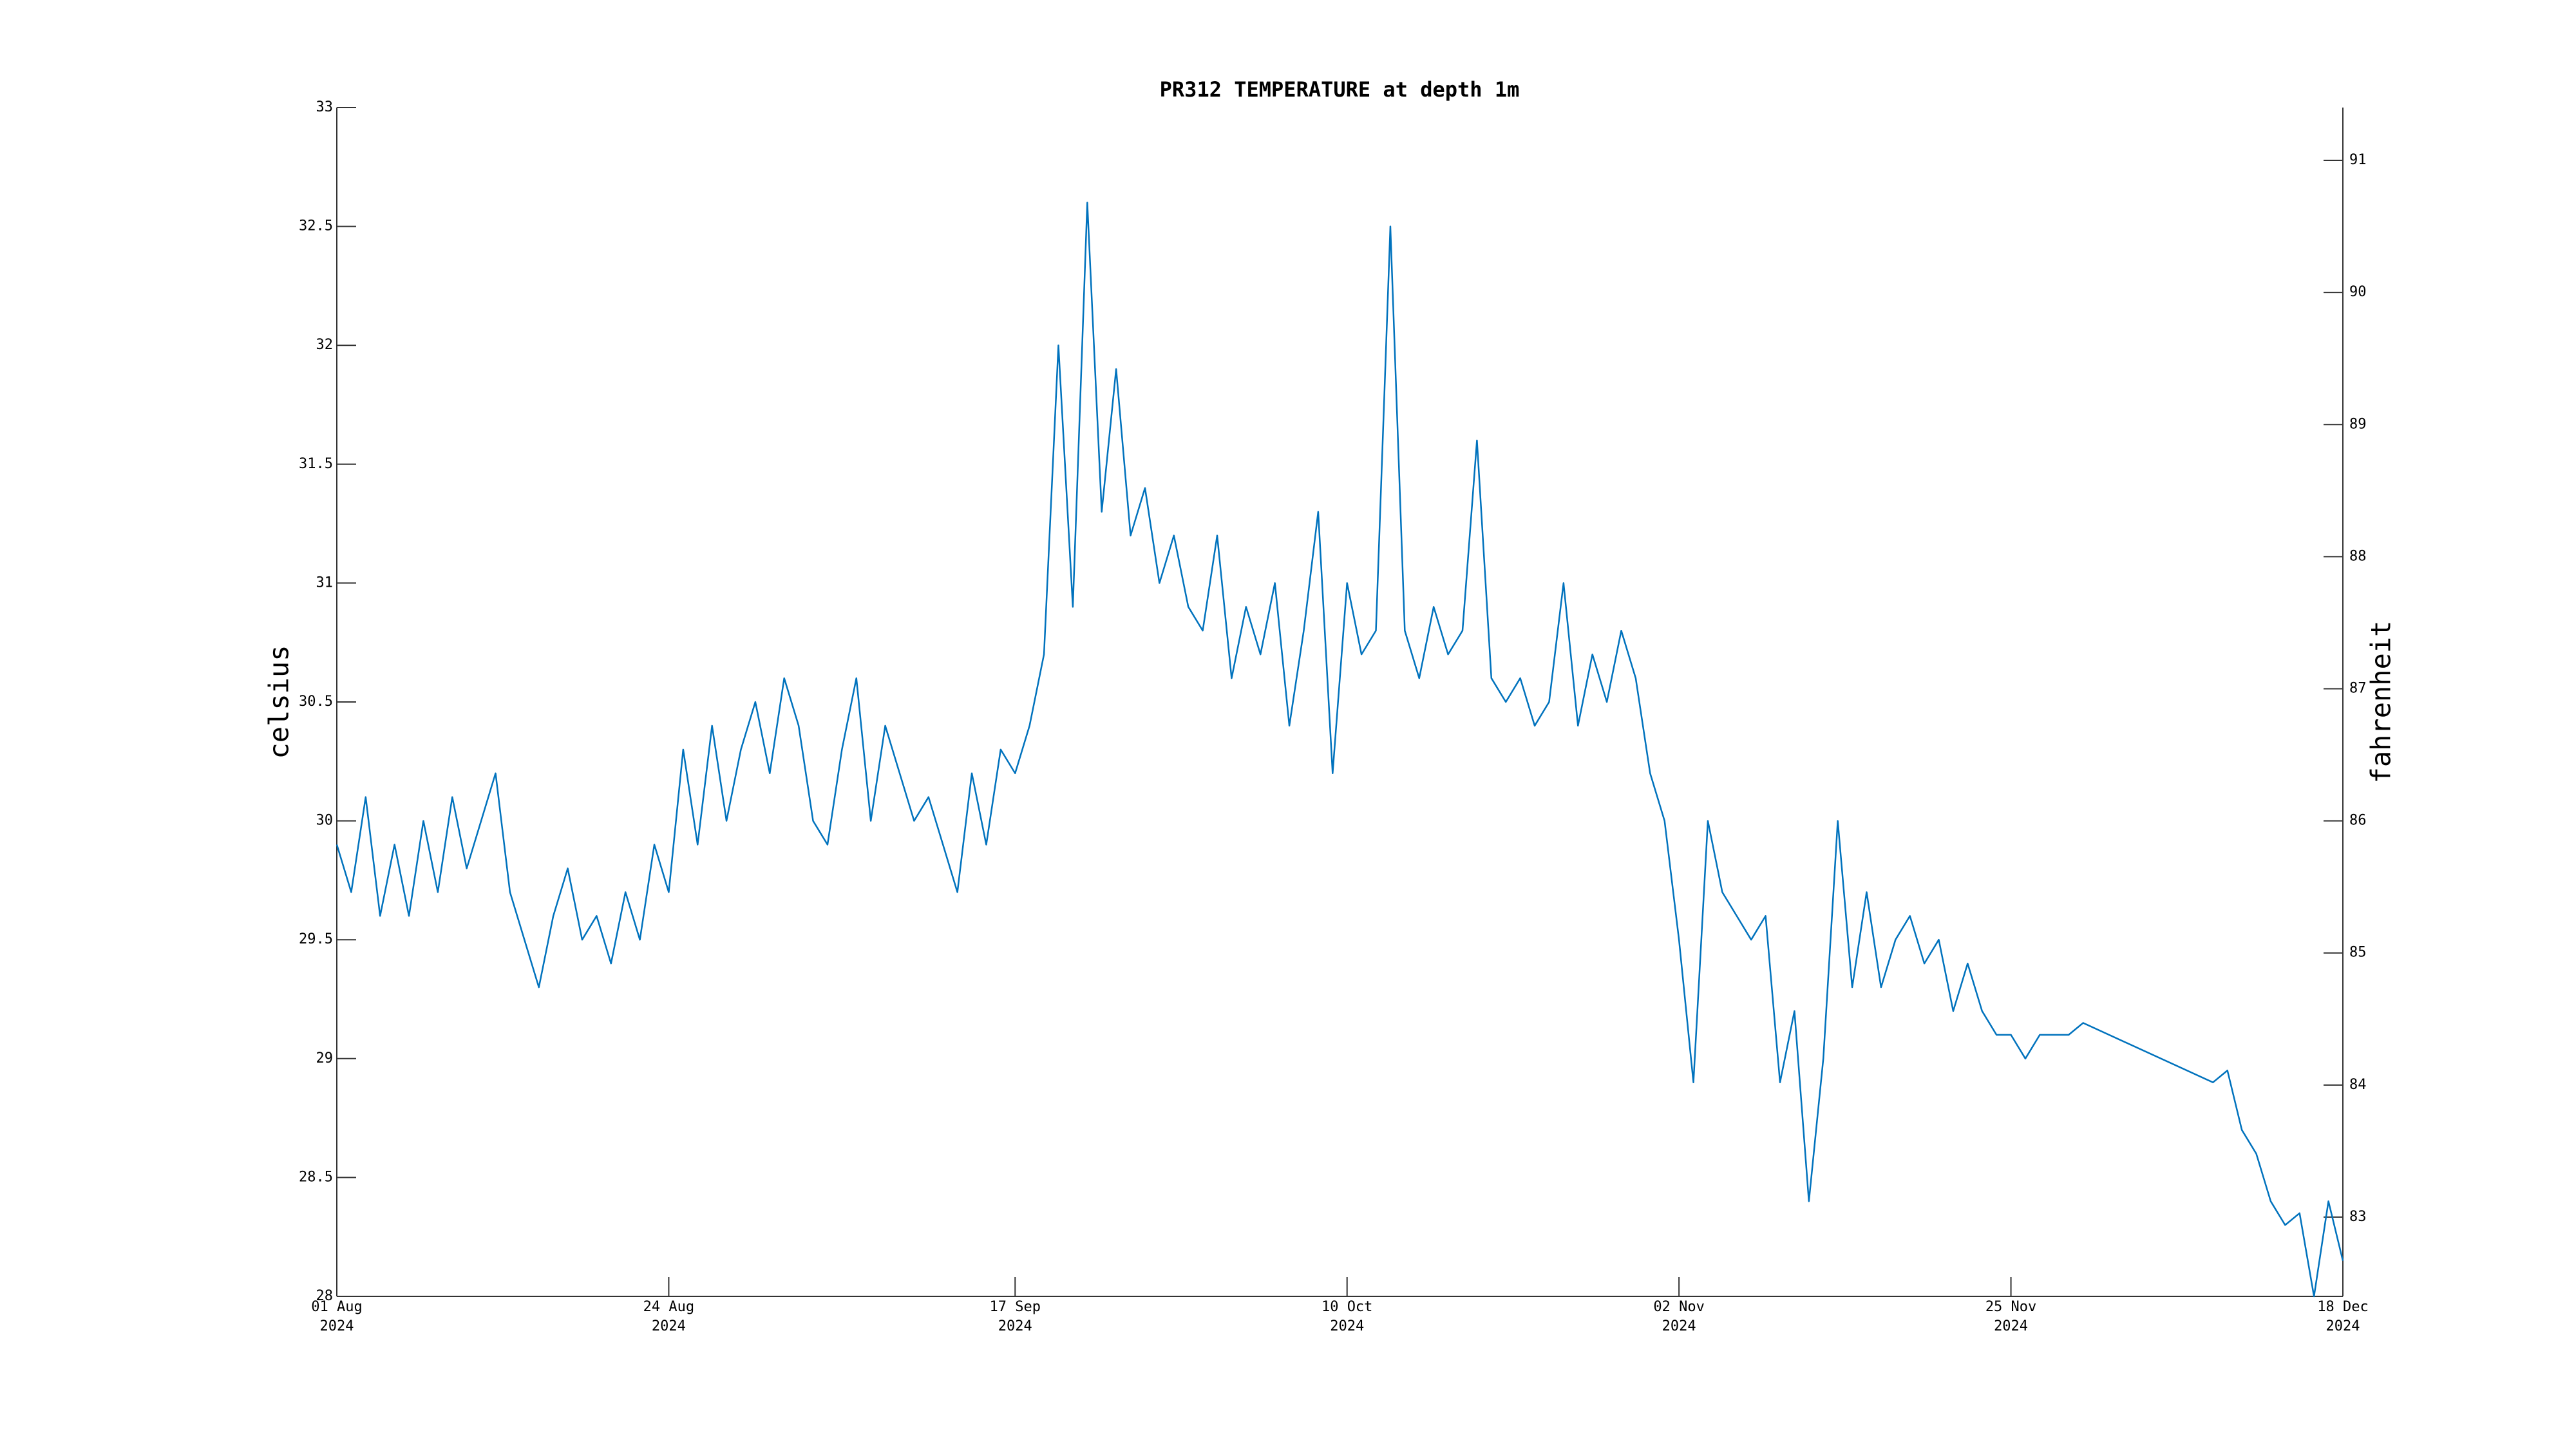 Image resolution: width=2576 pixels, height=1449 pixels. What do you see at coordinates (325, 1296) in the screenshot?
I see `y-tick-label: 28` at bounding box center [325, 1296].